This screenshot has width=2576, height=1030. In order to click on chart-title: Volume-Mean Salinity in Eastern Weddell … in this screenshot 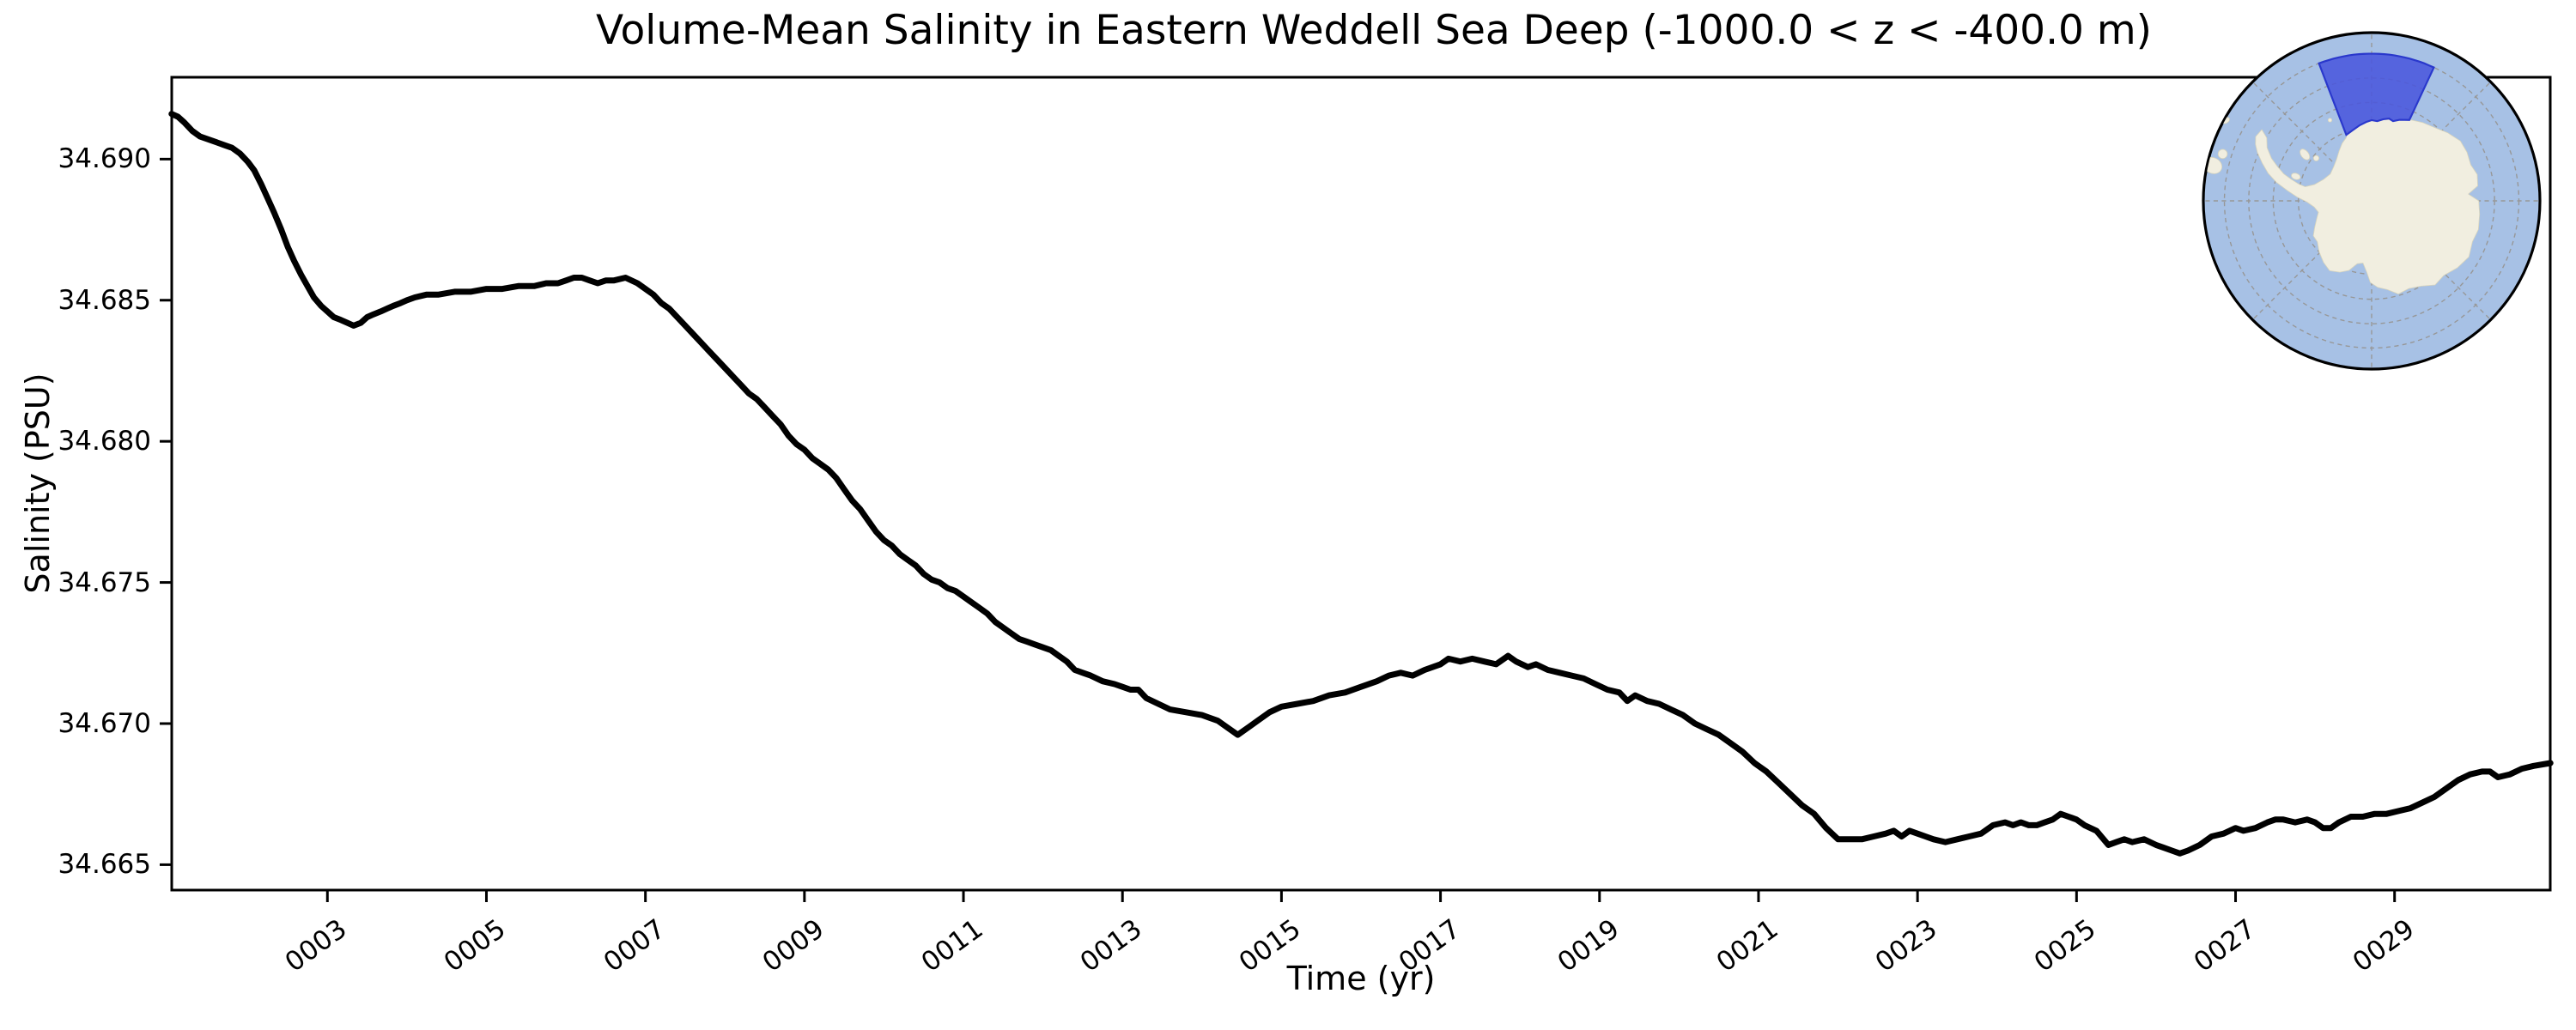, I will do `click(1374, 30)`.